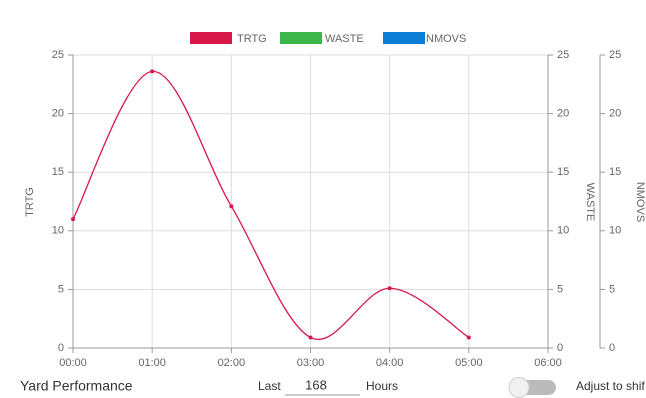  I want to click on y2-tick-label: 25, so click(563, 55).